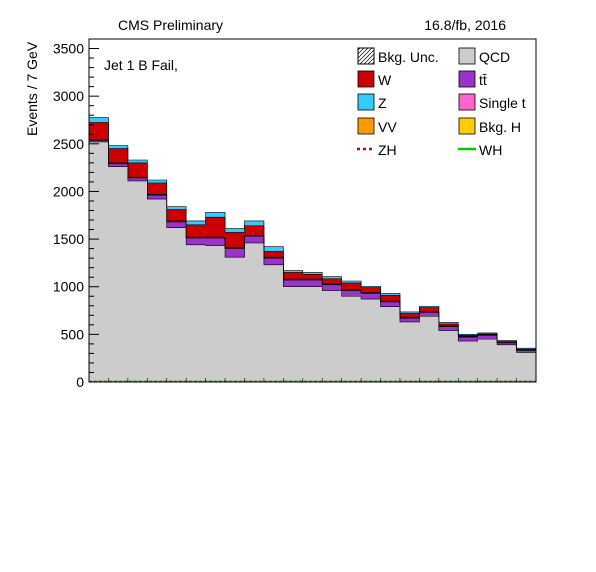  I want to click on y-tick-label: 3000, so click(68, 96).